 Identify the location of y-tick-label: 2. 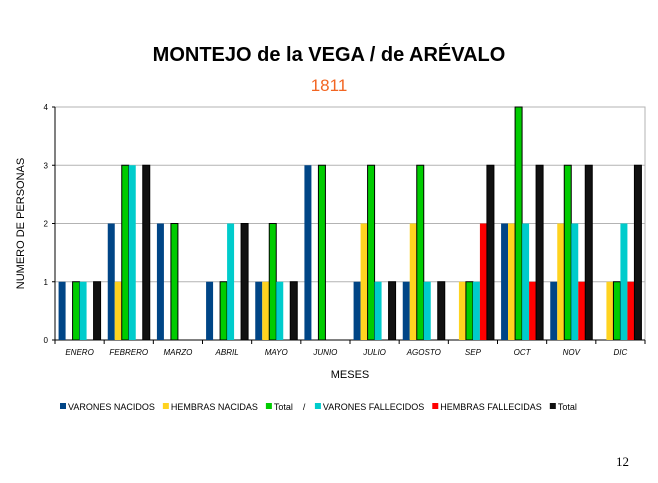
(46, 224).